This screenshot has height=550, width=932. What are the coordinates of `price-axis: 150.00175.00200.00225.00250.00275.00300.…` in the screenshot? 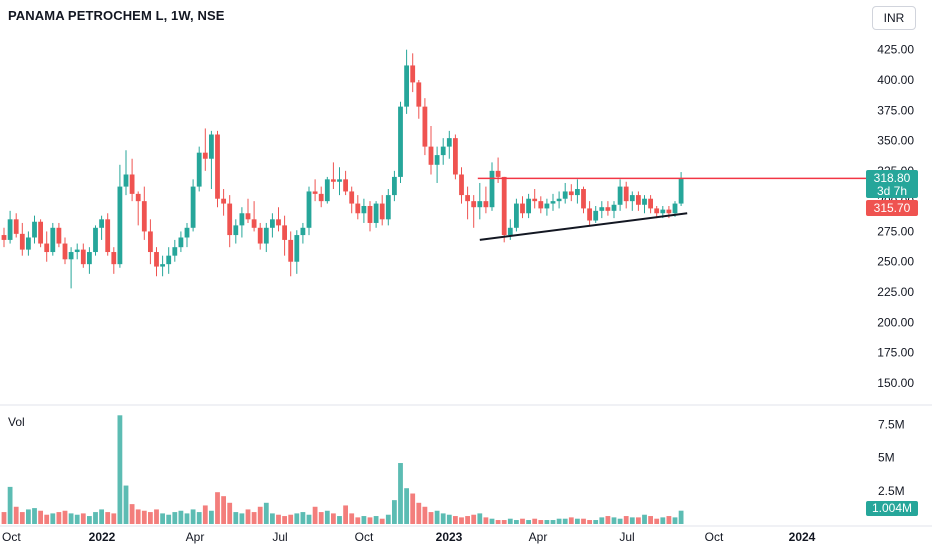 It's located at (895, 216).